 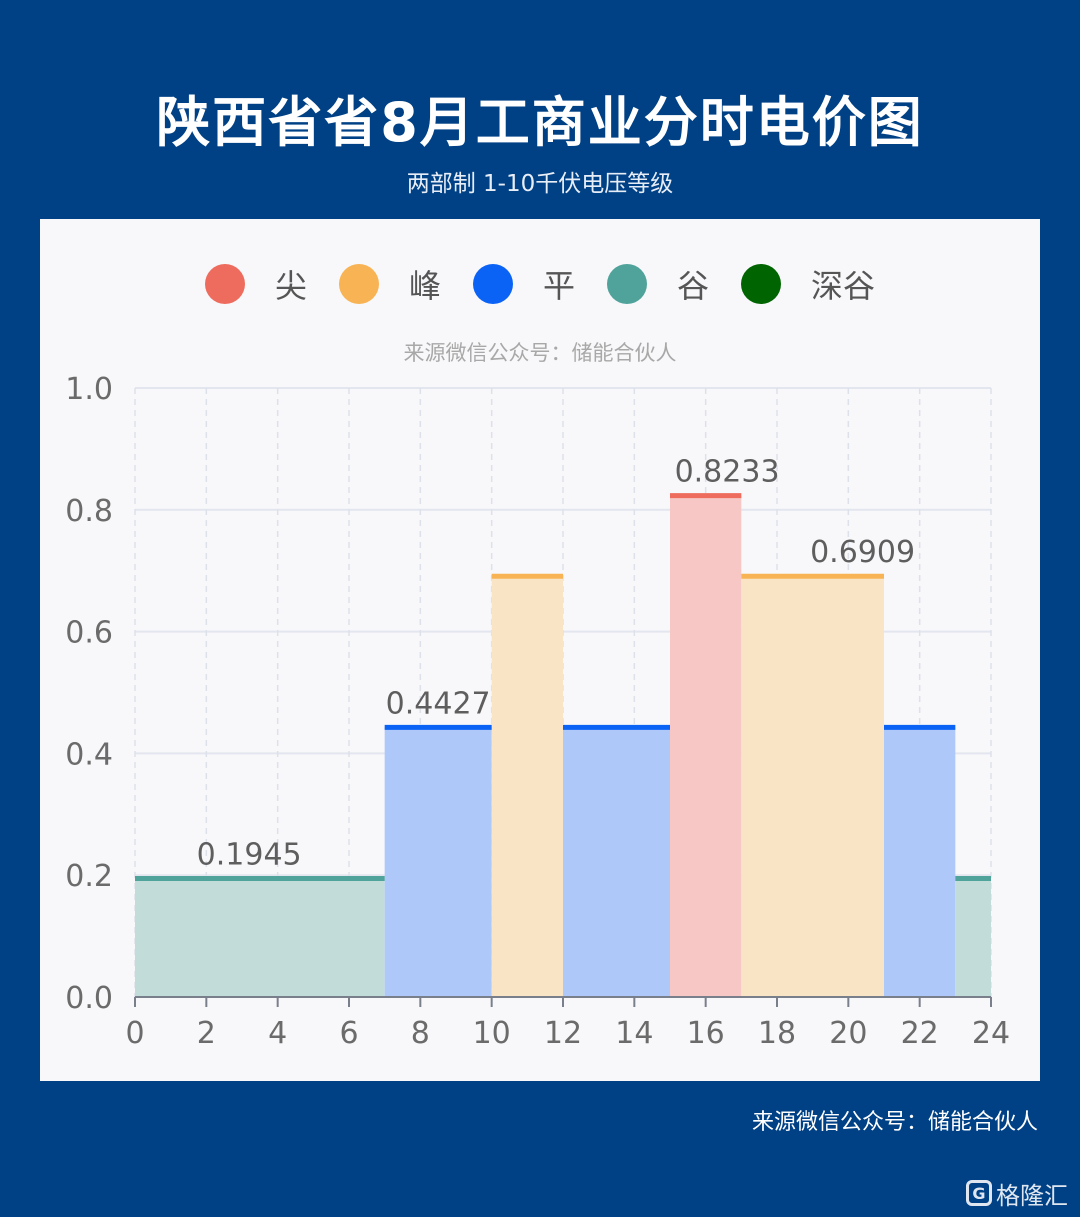 I want to click on y-tick-label: 0.6, so click(x=89, y=633).